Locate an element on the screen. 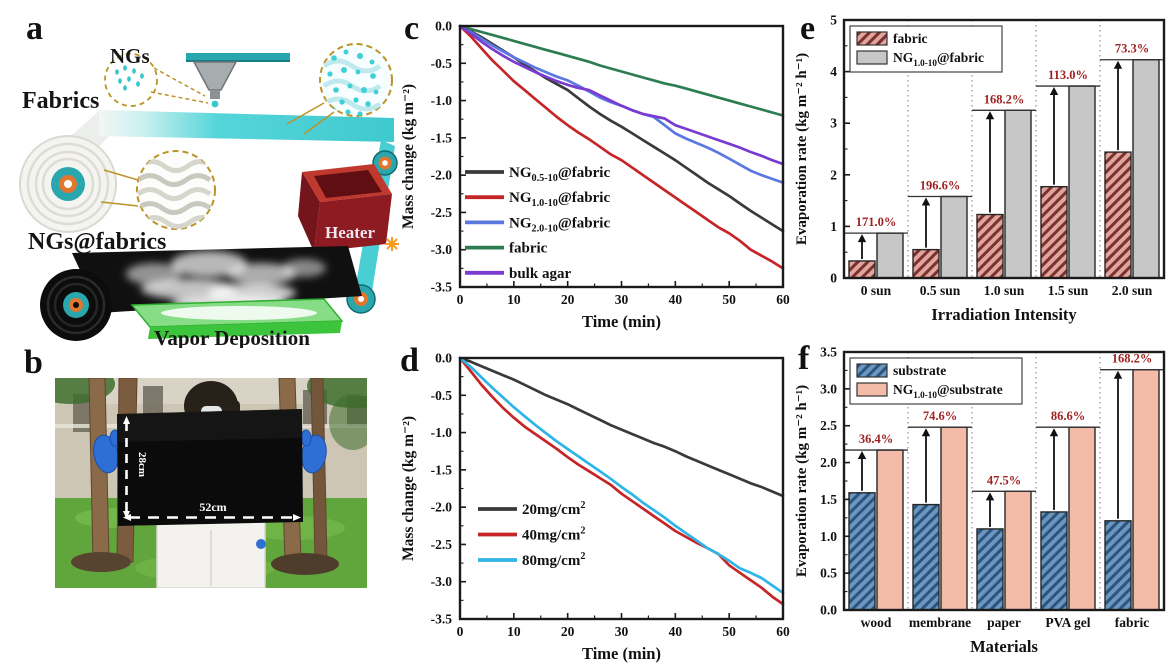 Image resolution: width=1174 pixels, height=672 pixels. x-tick-label: 50 is located at coordinates (729, 631).